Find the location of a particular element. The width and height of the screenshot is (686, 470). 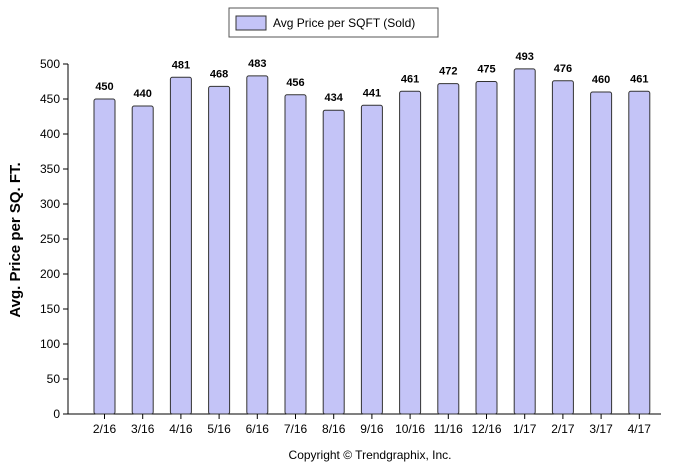

y-tick-label: 300 is located at coordinates (50, 204).